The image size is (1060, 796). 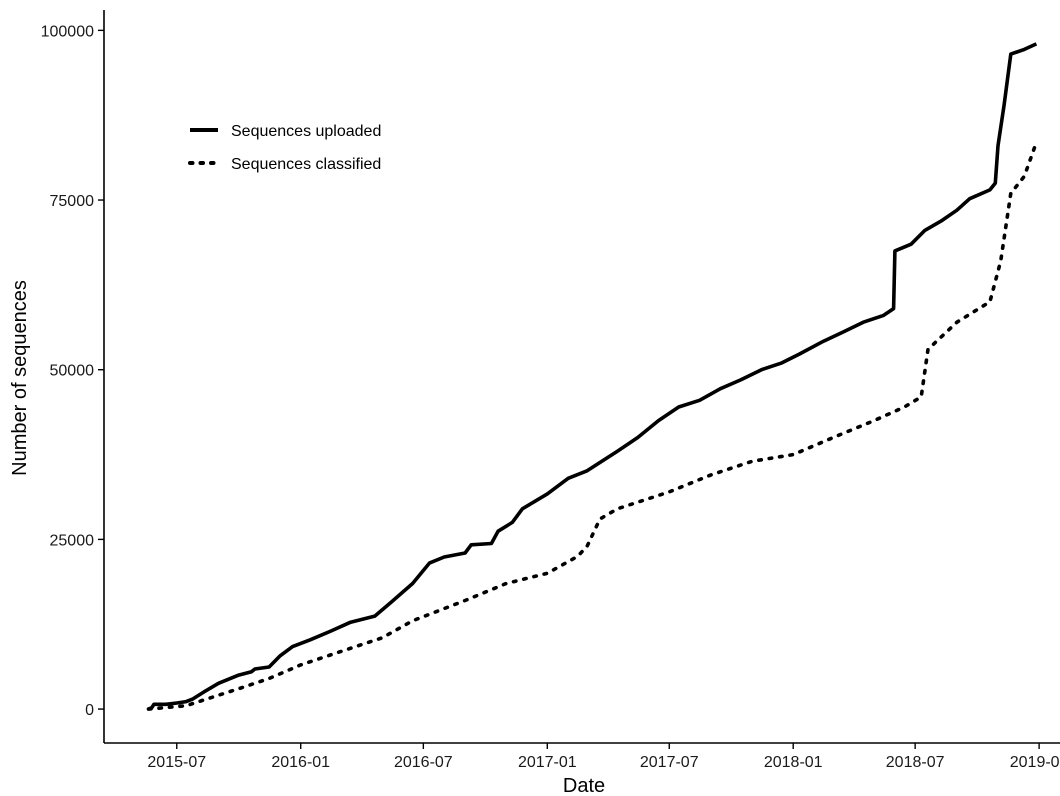 What do you see at coordinates (915, 762) in the screenshot?
I see `x-tick-label: 2018-07` at bounding box center [915, 762].